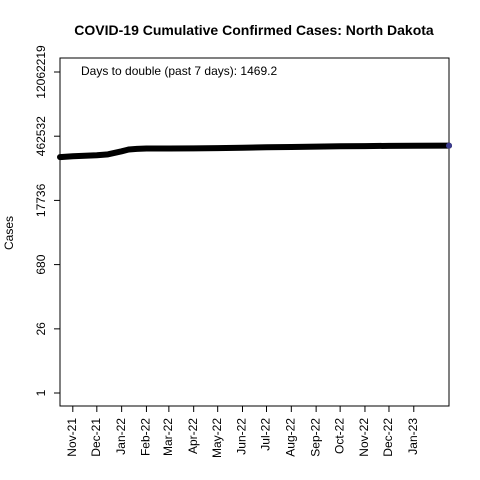 This screenshot has height=480, width=480. Describe the element at coordinates (179, 71) in the screenshot. I see `doubling-annotation: Days to double (past 7 days): 1469.2` at that location.